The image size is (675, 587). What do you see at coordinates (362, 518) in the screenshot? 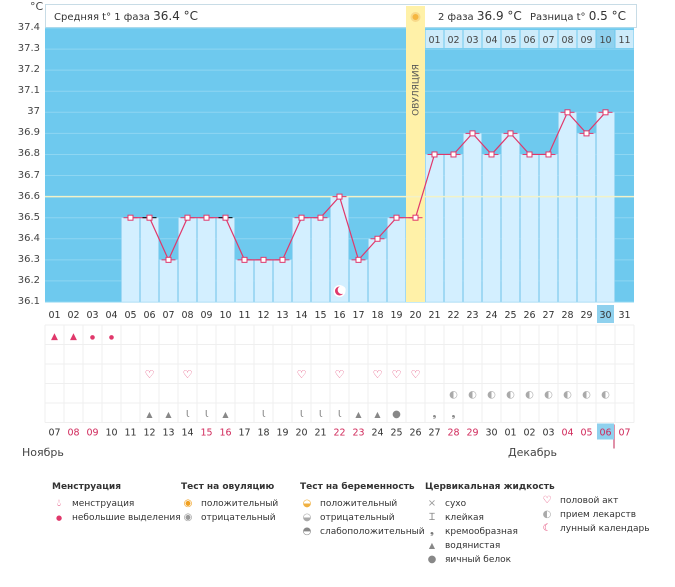
I see `legend-item: ◒ отрицательный` at bounding box center [362, 518].